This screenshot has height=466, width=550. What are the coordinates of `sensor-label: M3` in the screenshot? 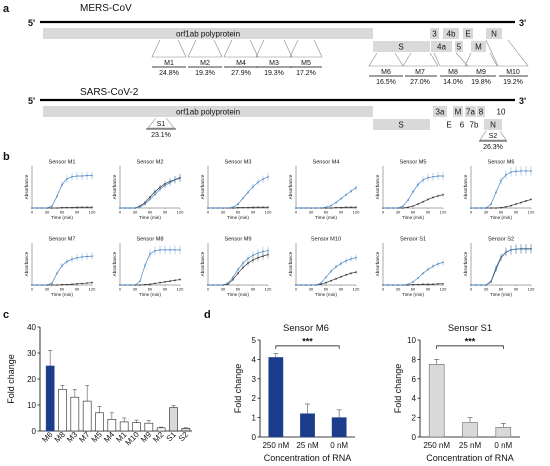 It's located at (274, 63).